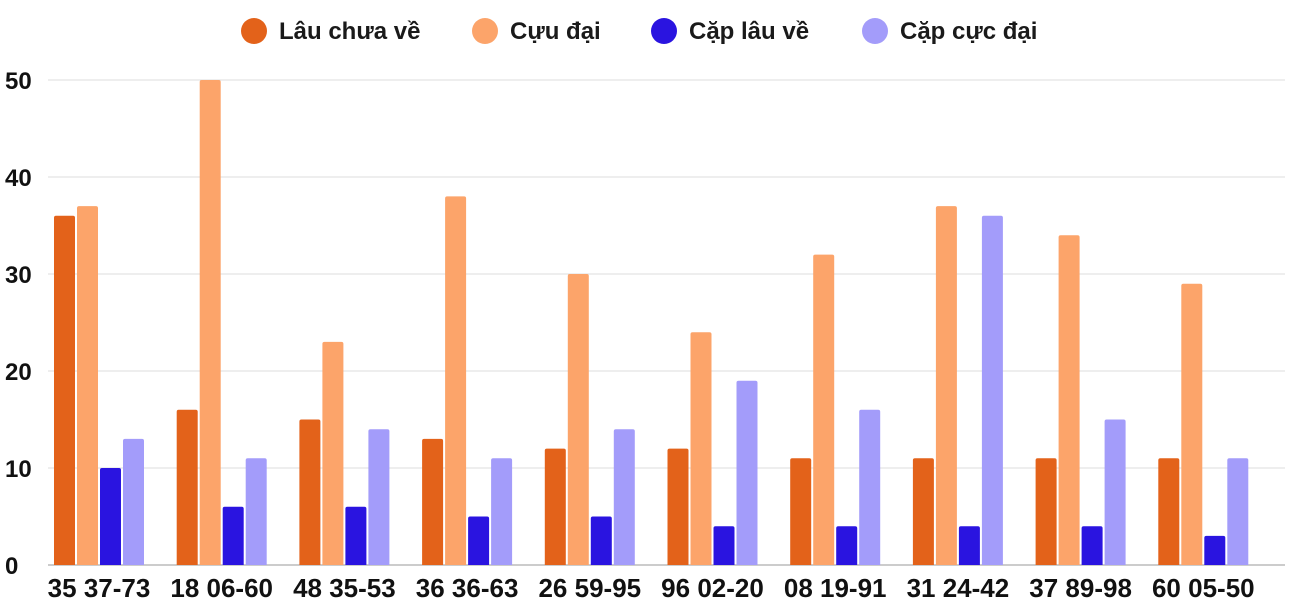 The width and height of the screenshot is (1300, 600). I want to click on legend: Lâu chưa về Cựu đại Cặp lâu về Cặp cực đại, so click(639, 31).